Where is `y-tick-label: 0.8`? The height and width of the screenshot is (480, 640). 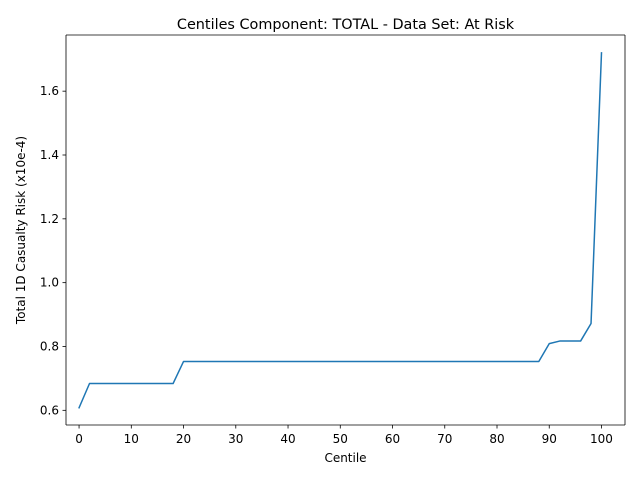 y-tick-label: 0.8 is located at coordinates (49, 346).